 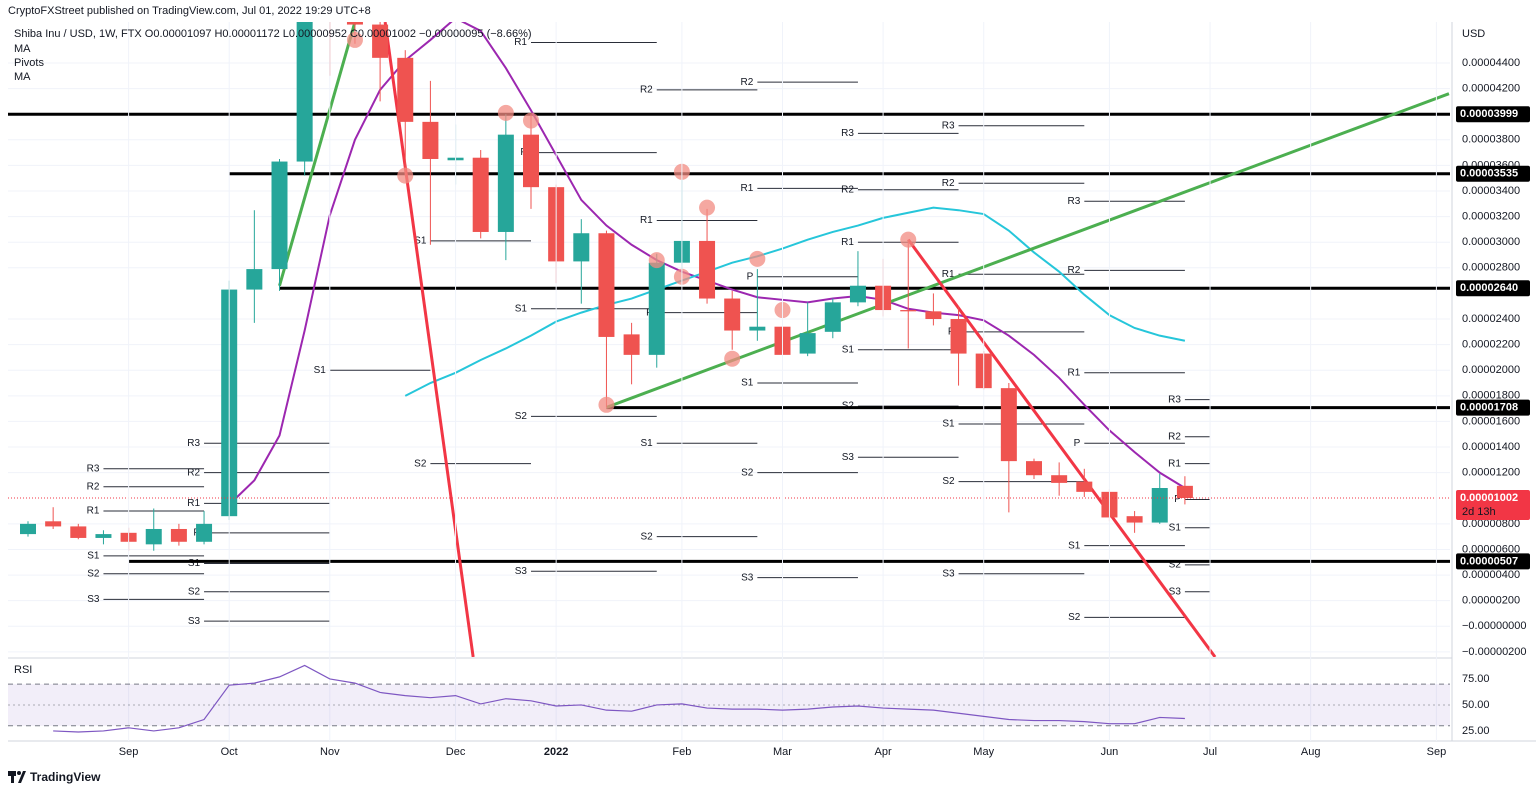 I want to click on y-tick-label: 0.00003000, so click(x=1491, y=242).